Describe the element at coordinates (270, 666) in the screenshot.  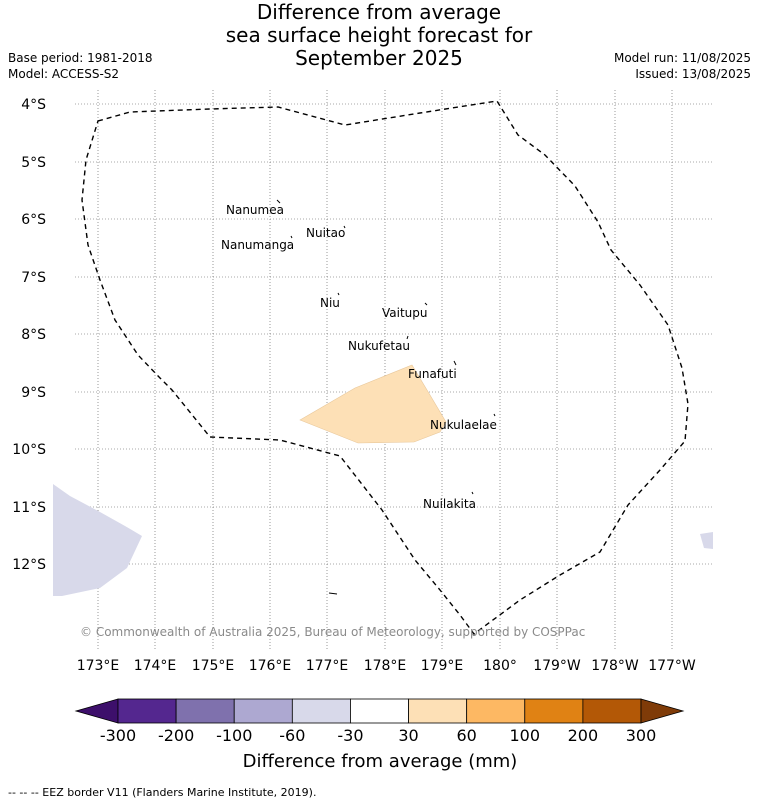
I see `longitude-label: 176°E` at that location.